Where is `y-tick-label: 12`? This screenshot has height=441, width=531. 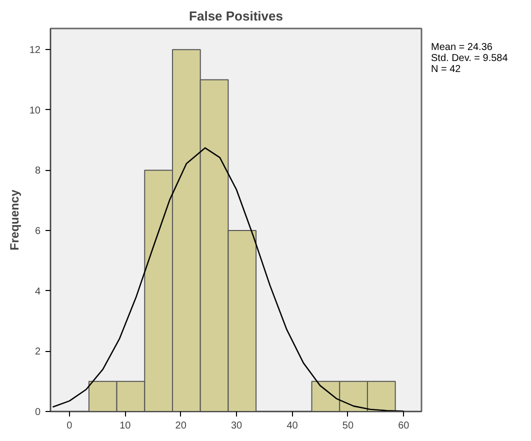 y-tick-label: 12 is located at coordinates (35, 50).